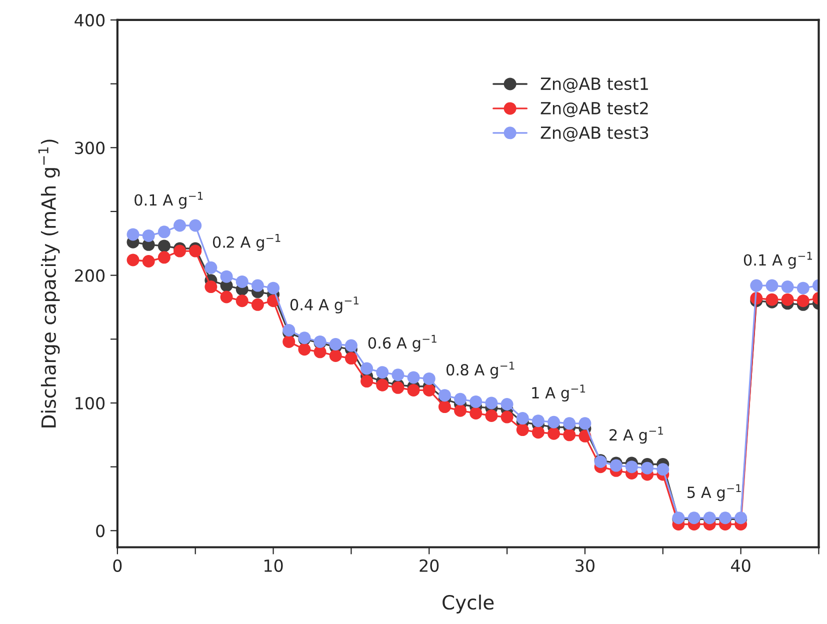 Image resolution: width=827 pixels, height=624 pixels. I want to click on y-tick-label: 200, so click(90, 275).